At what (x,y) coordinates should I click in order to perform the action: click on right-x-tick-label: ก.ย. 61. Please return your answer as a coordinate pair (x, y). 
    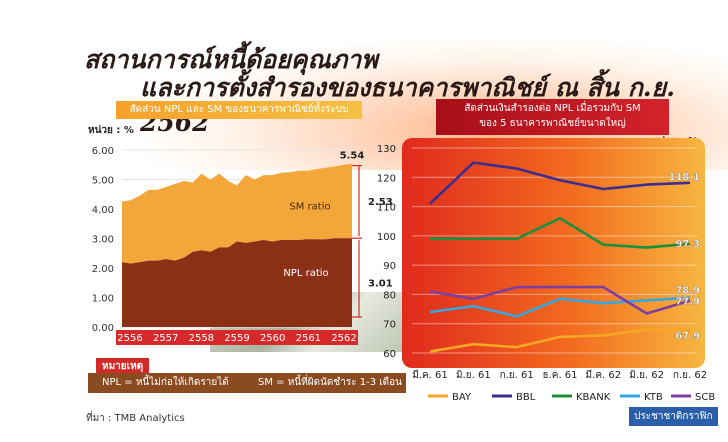
    Looking at the image, I should click on (517, 375).